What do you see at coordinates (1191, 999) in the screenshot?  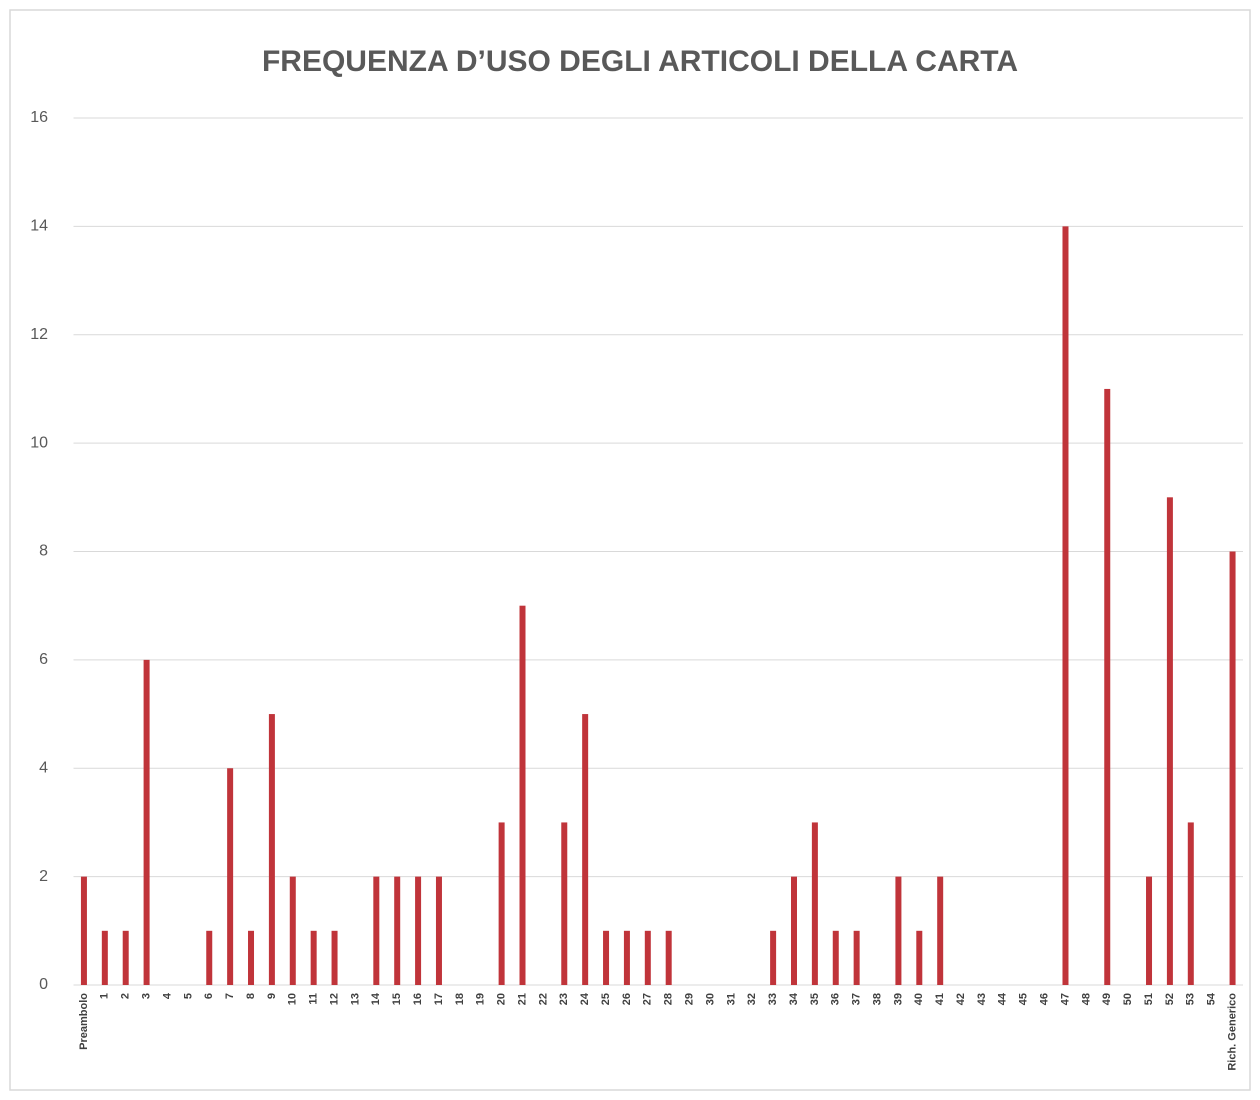 I see `x-tick-label: 53` at bounding box center [1191, 999].